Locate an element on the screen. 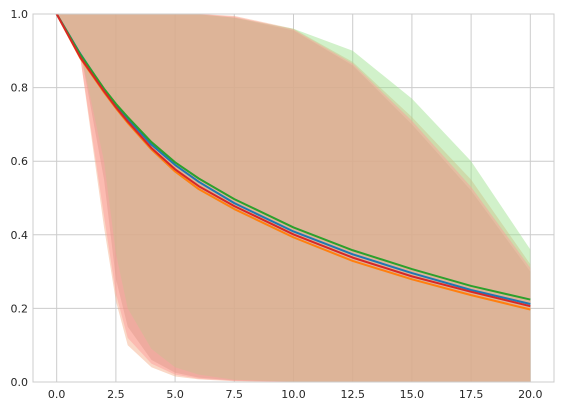 The width and height of the screenshot is (563, 409). x-tick-label: 15.0 is located at coordinates (412, 394).